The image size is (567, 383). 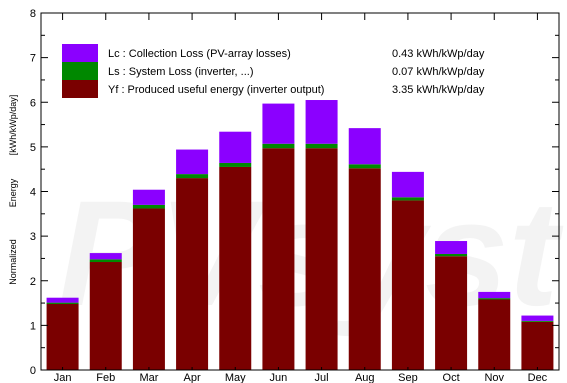 I want to click on bar-yf-mar, so click(x=148, y=289).